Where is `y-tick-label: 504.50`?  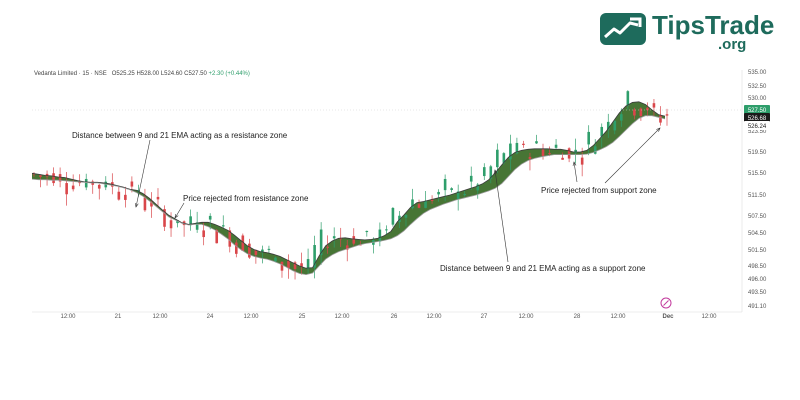 y-tick-label: 504.50 is located at coordinates (757, 234).